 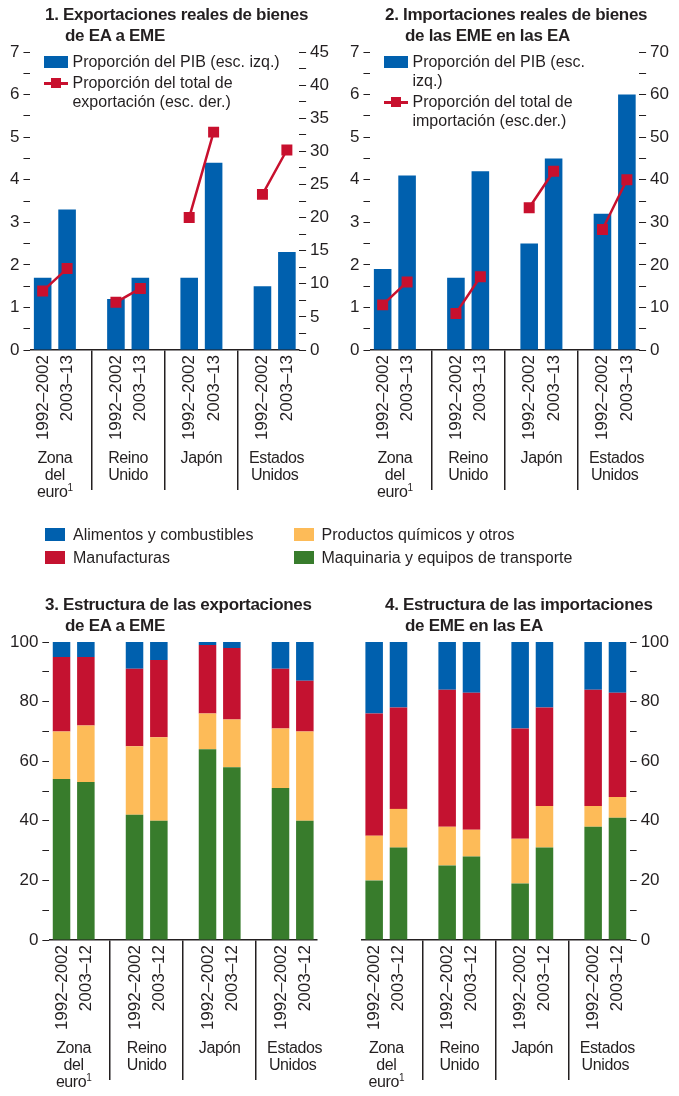 What do you see at coordinates (14, 307) in the screenshot?
I see `y-tick-label: 1` at bounding box center [14, 307].